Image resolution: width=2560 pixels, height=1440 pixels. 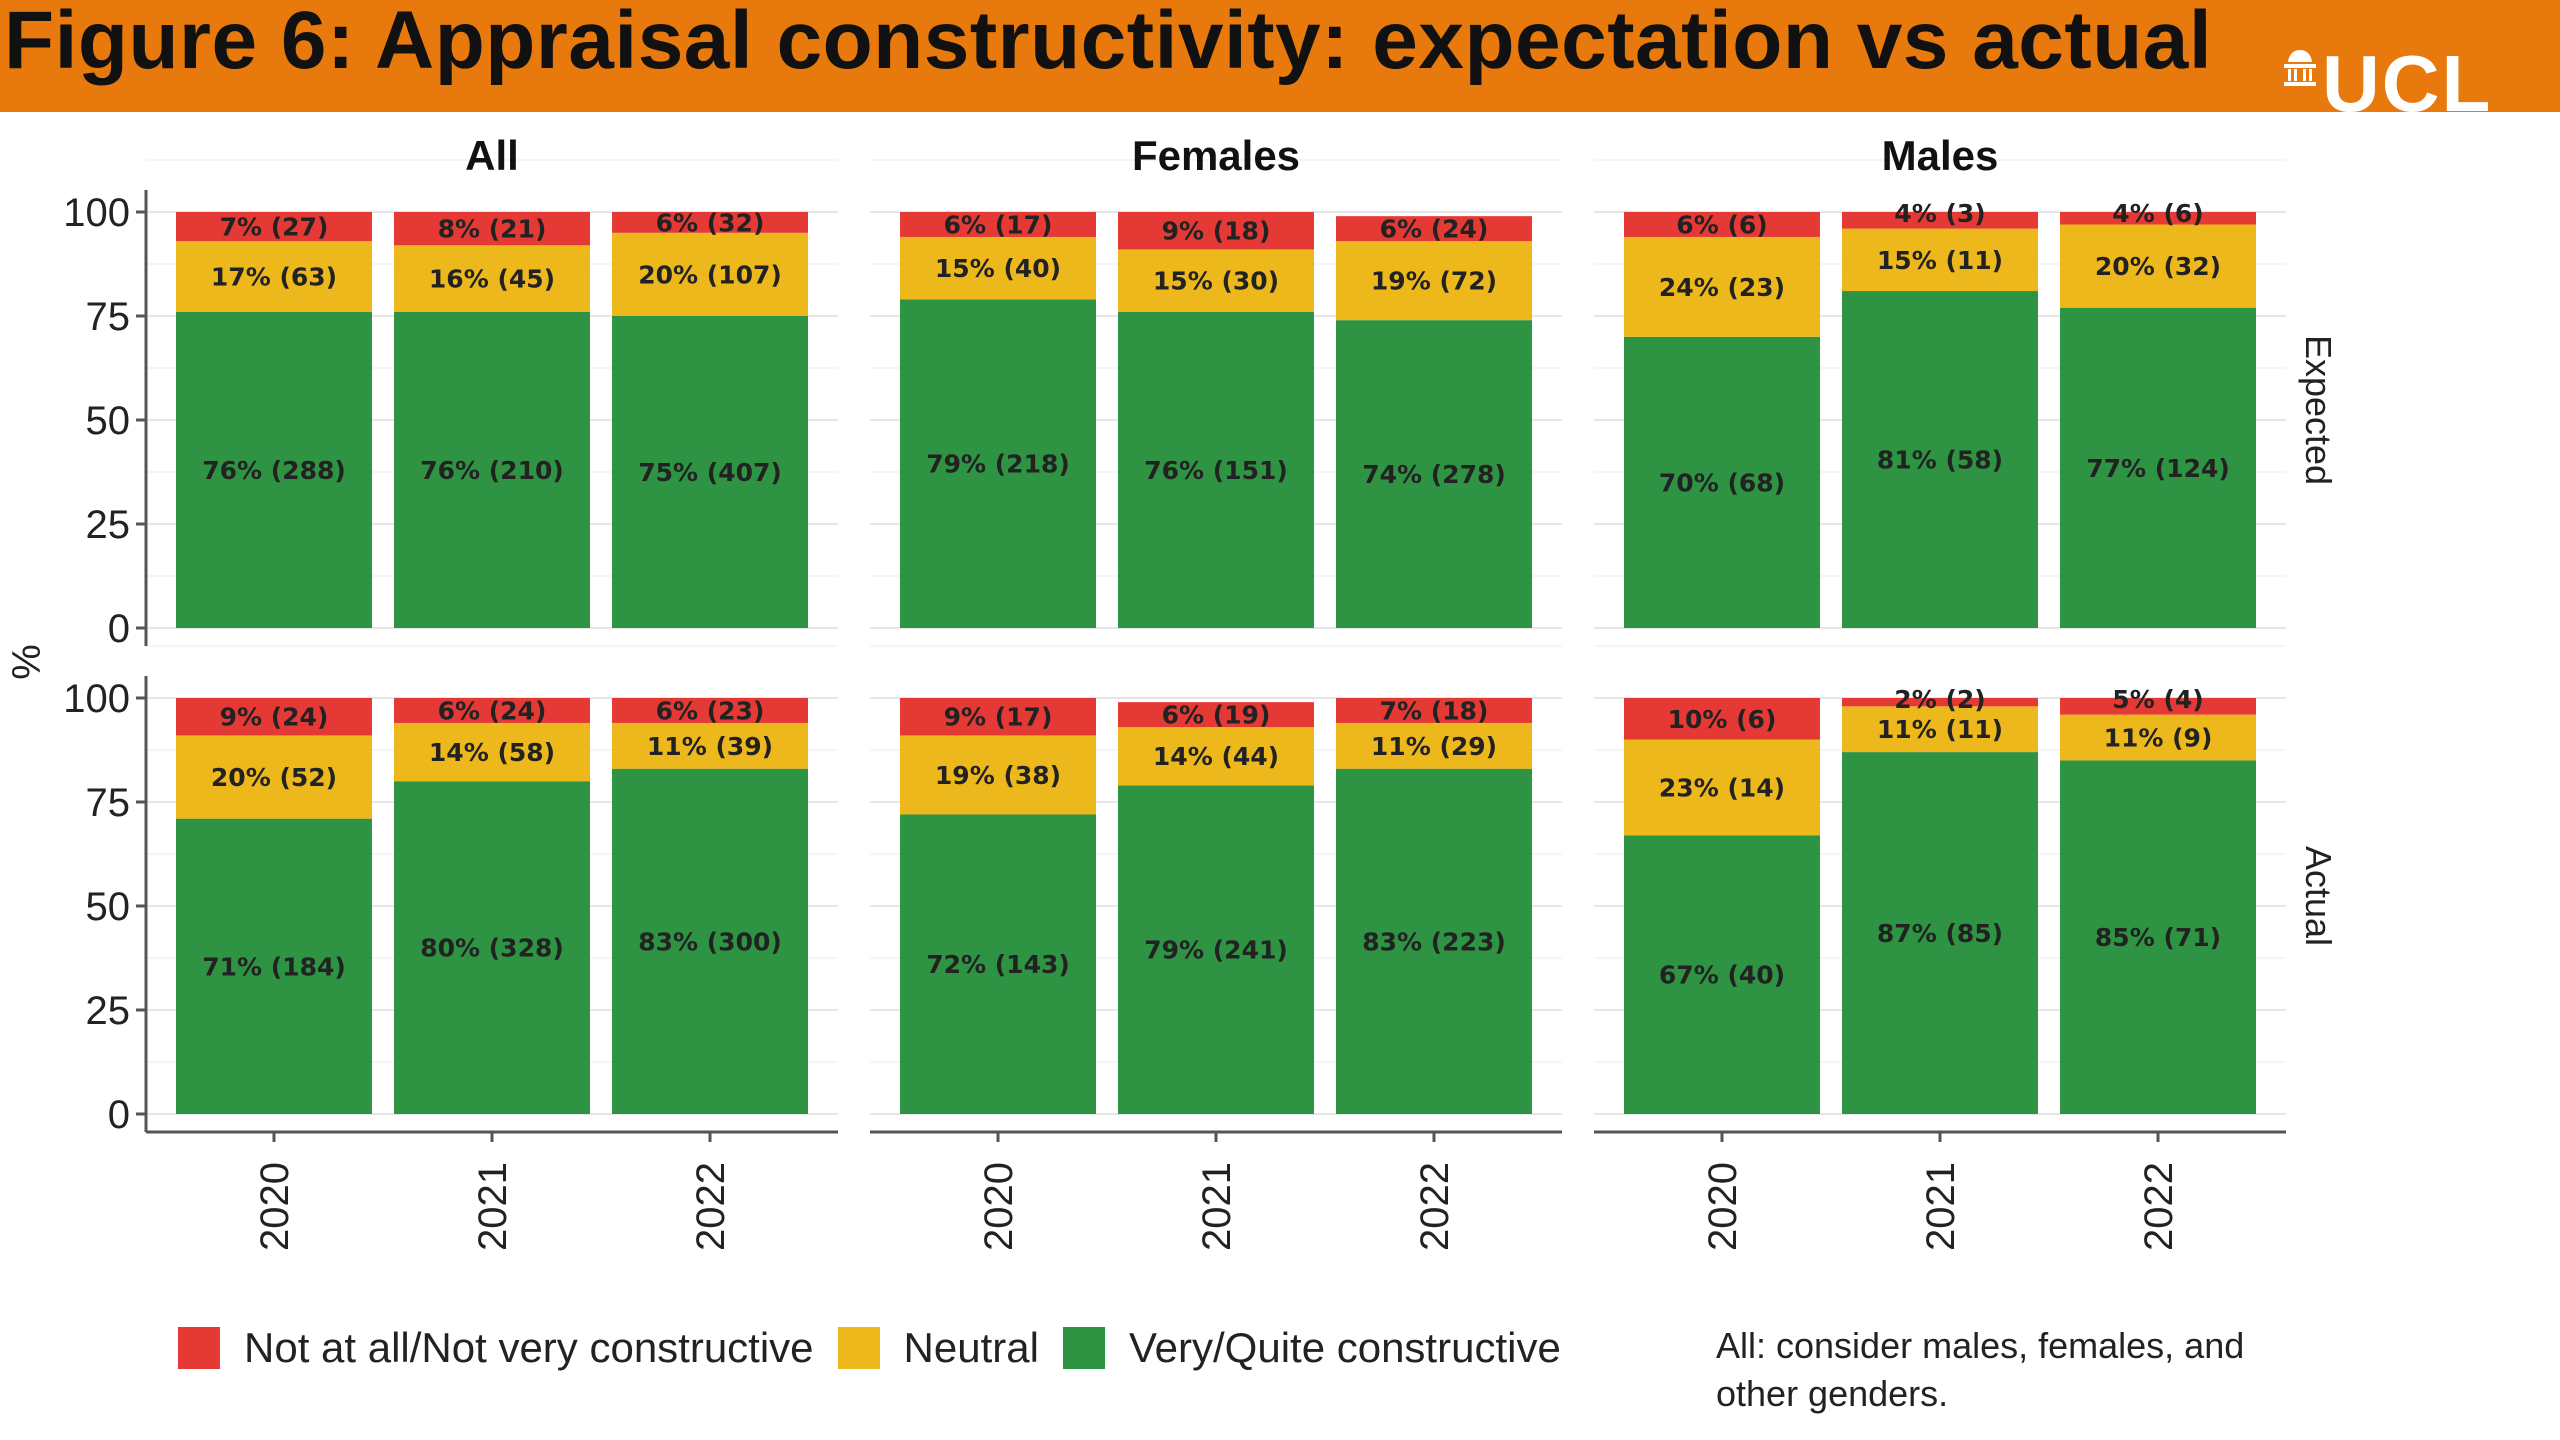 I want to click on data-label: 7% (18), so click(x=1434, y=710).